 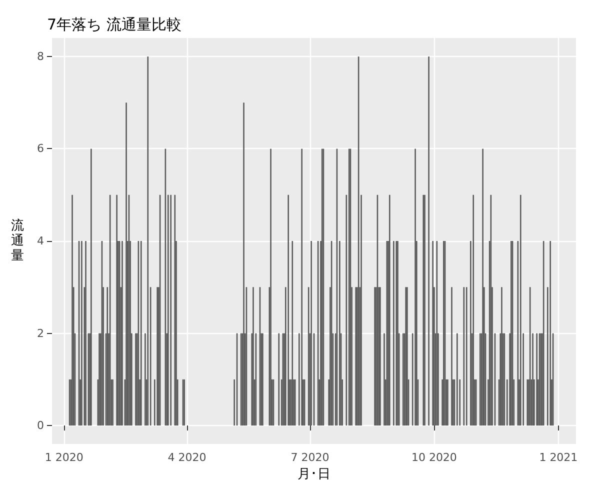 What do you see at coordinates (114, 25) in the screenshot?
I see `chart-title: 7年落ち 流通量比較` at bounding box center [114, 25].